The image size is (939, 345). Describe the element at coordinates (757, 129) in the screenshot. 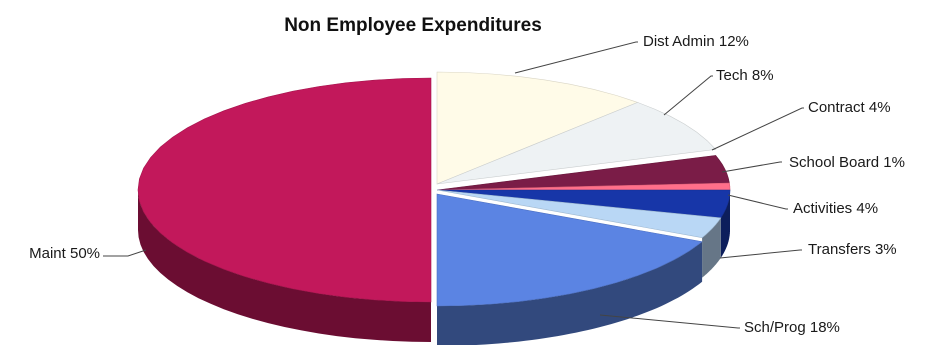

I see `leader-line-contract` at that location.